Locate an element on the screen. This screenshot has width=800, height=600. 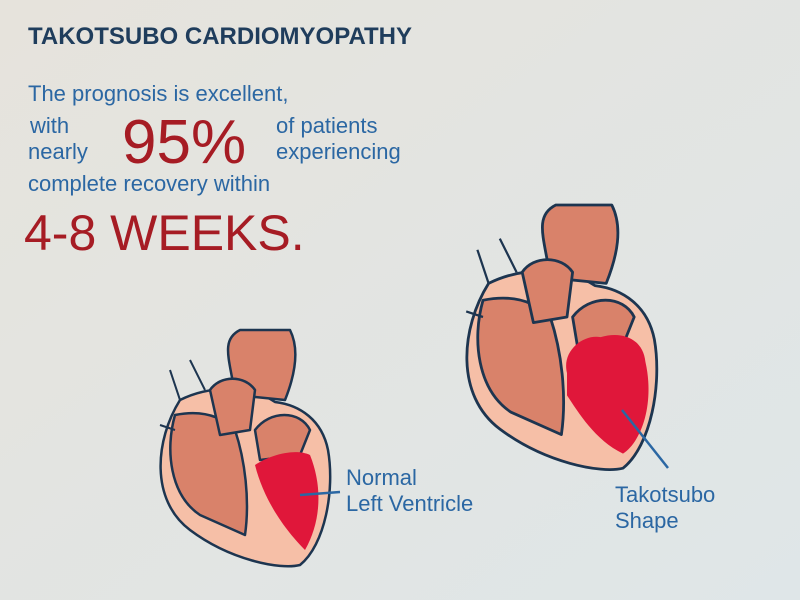
left-atrium is located at coordinates (282, 437).